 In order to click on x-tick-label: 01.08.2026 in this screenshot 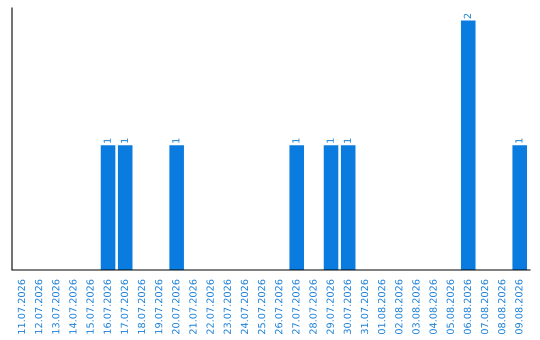, I will do `click(382, 307)`.